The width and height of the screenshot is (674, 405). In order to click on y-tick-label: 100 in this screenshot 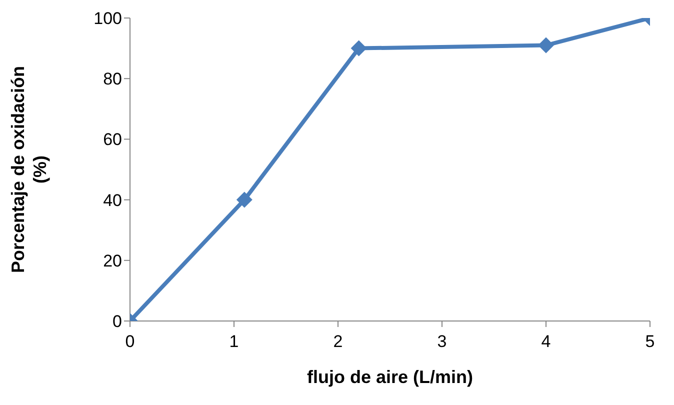, I will do `click(108, 18)`.